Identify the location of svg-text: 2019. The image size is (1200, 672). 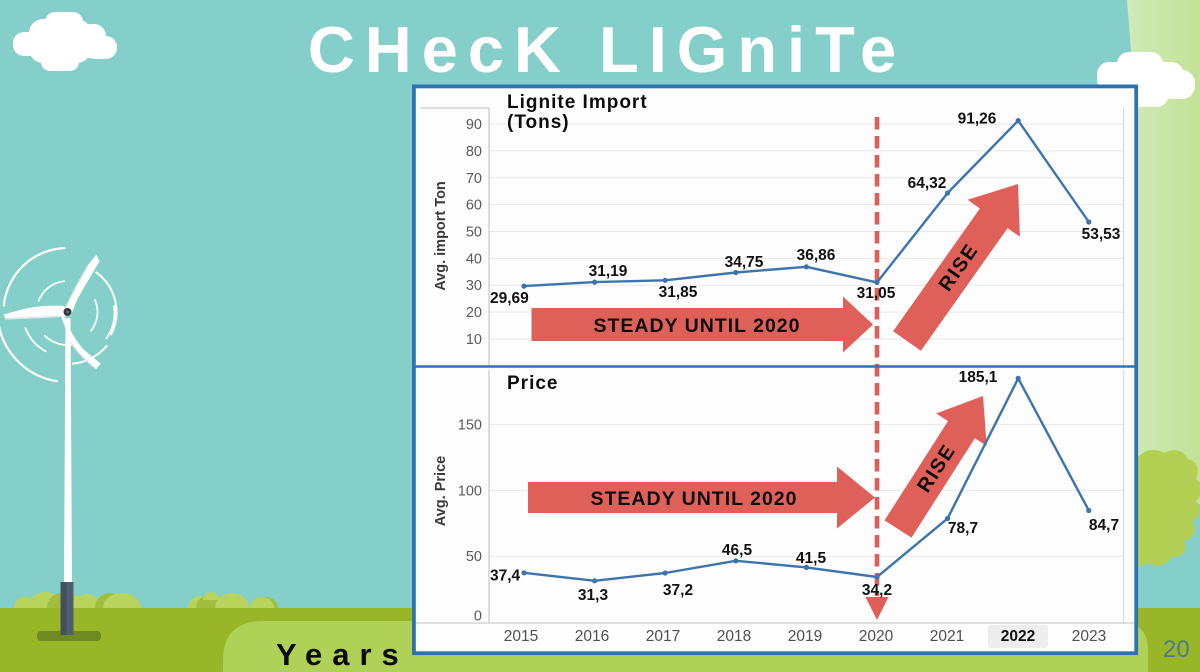
(805, 636).